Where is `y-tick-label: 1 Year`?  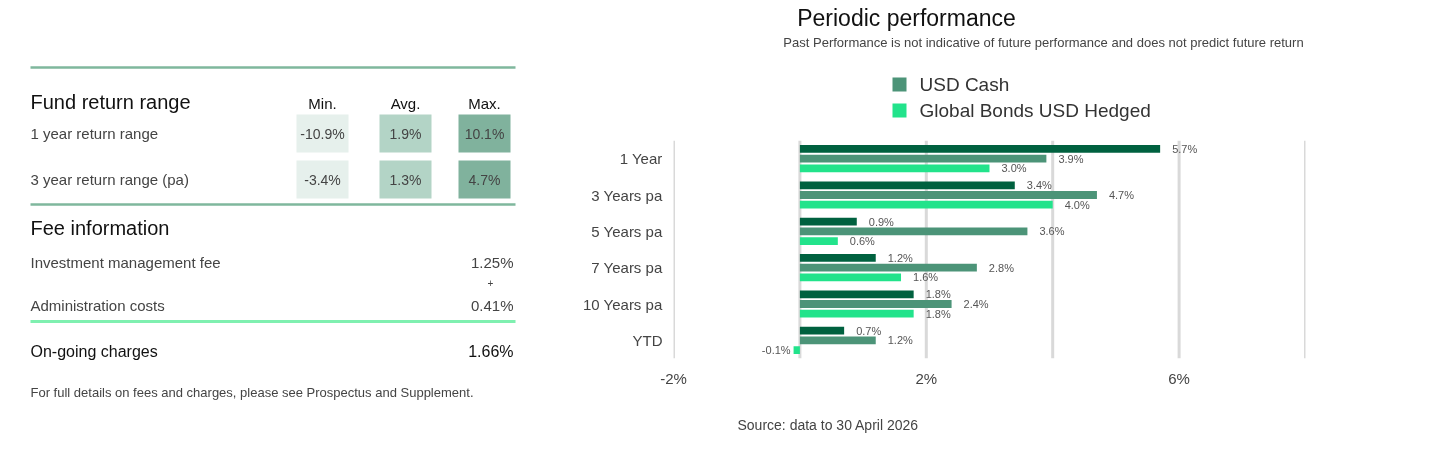
y-tick-label: 1 Year is located at coordinates (641, 159).